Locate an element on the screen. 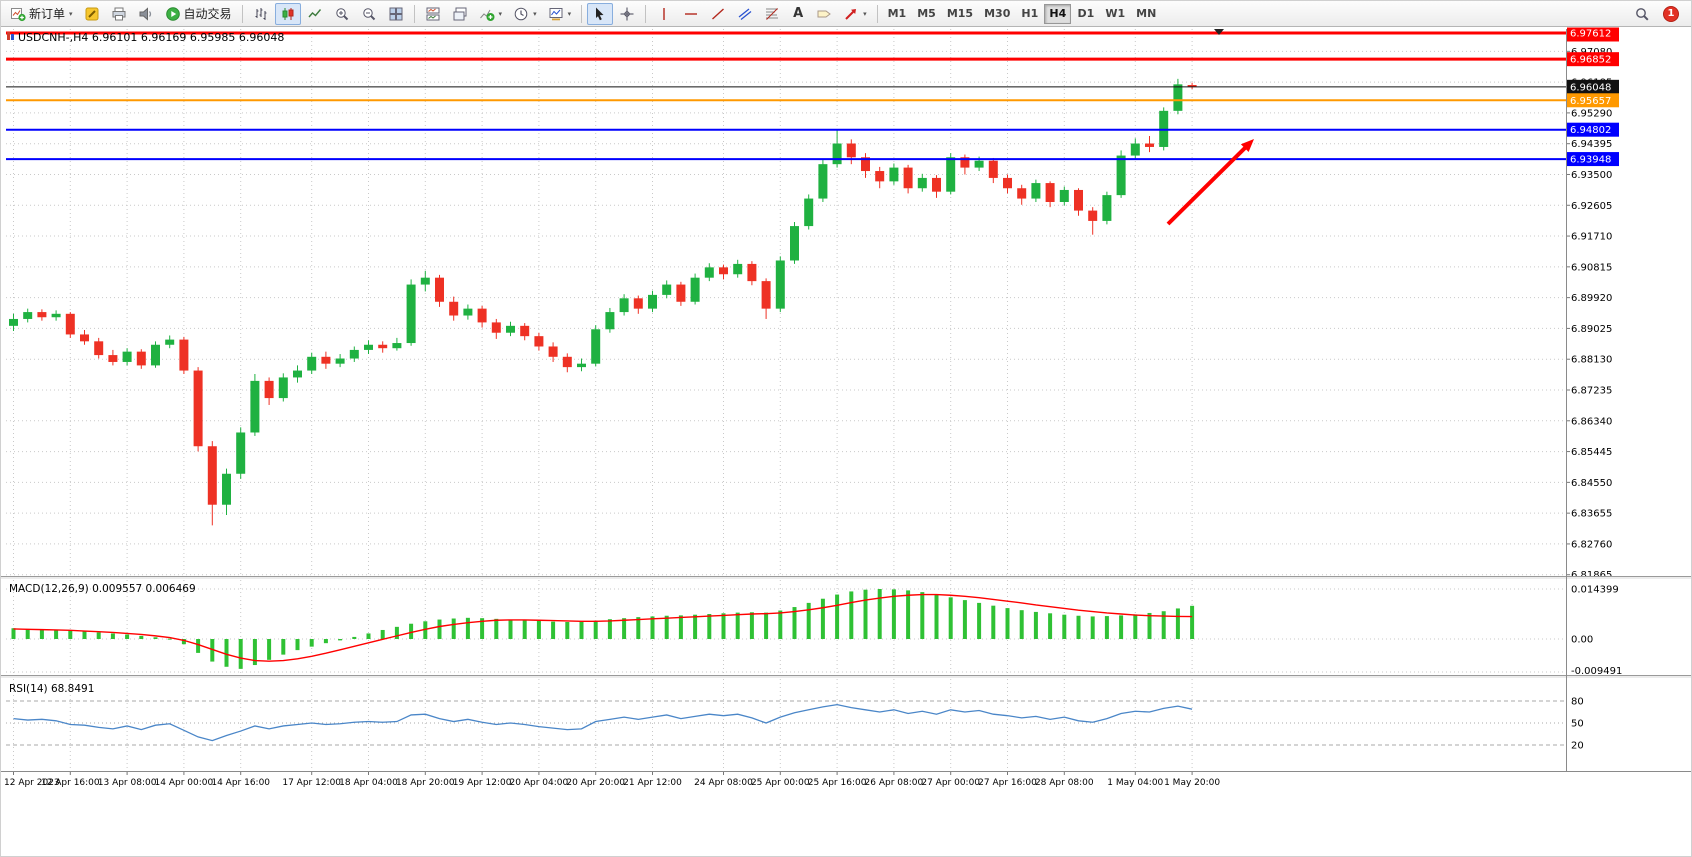 The width and height of the screenshot is (1692, 857). fibonacci-button is located at coordinates (772, 14).